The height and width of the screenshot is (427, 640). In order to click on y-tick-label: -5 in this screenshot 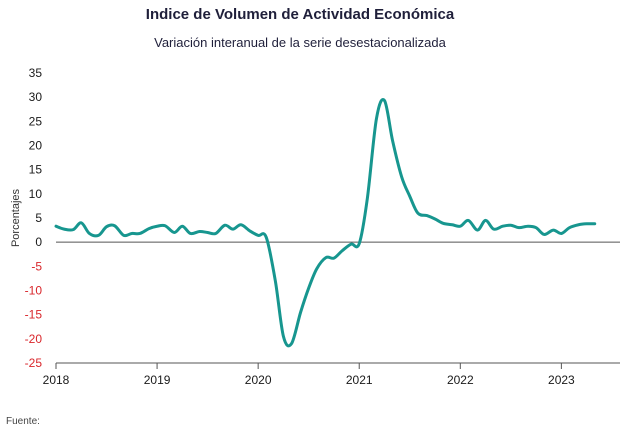, I will do `click(36, 266)`.